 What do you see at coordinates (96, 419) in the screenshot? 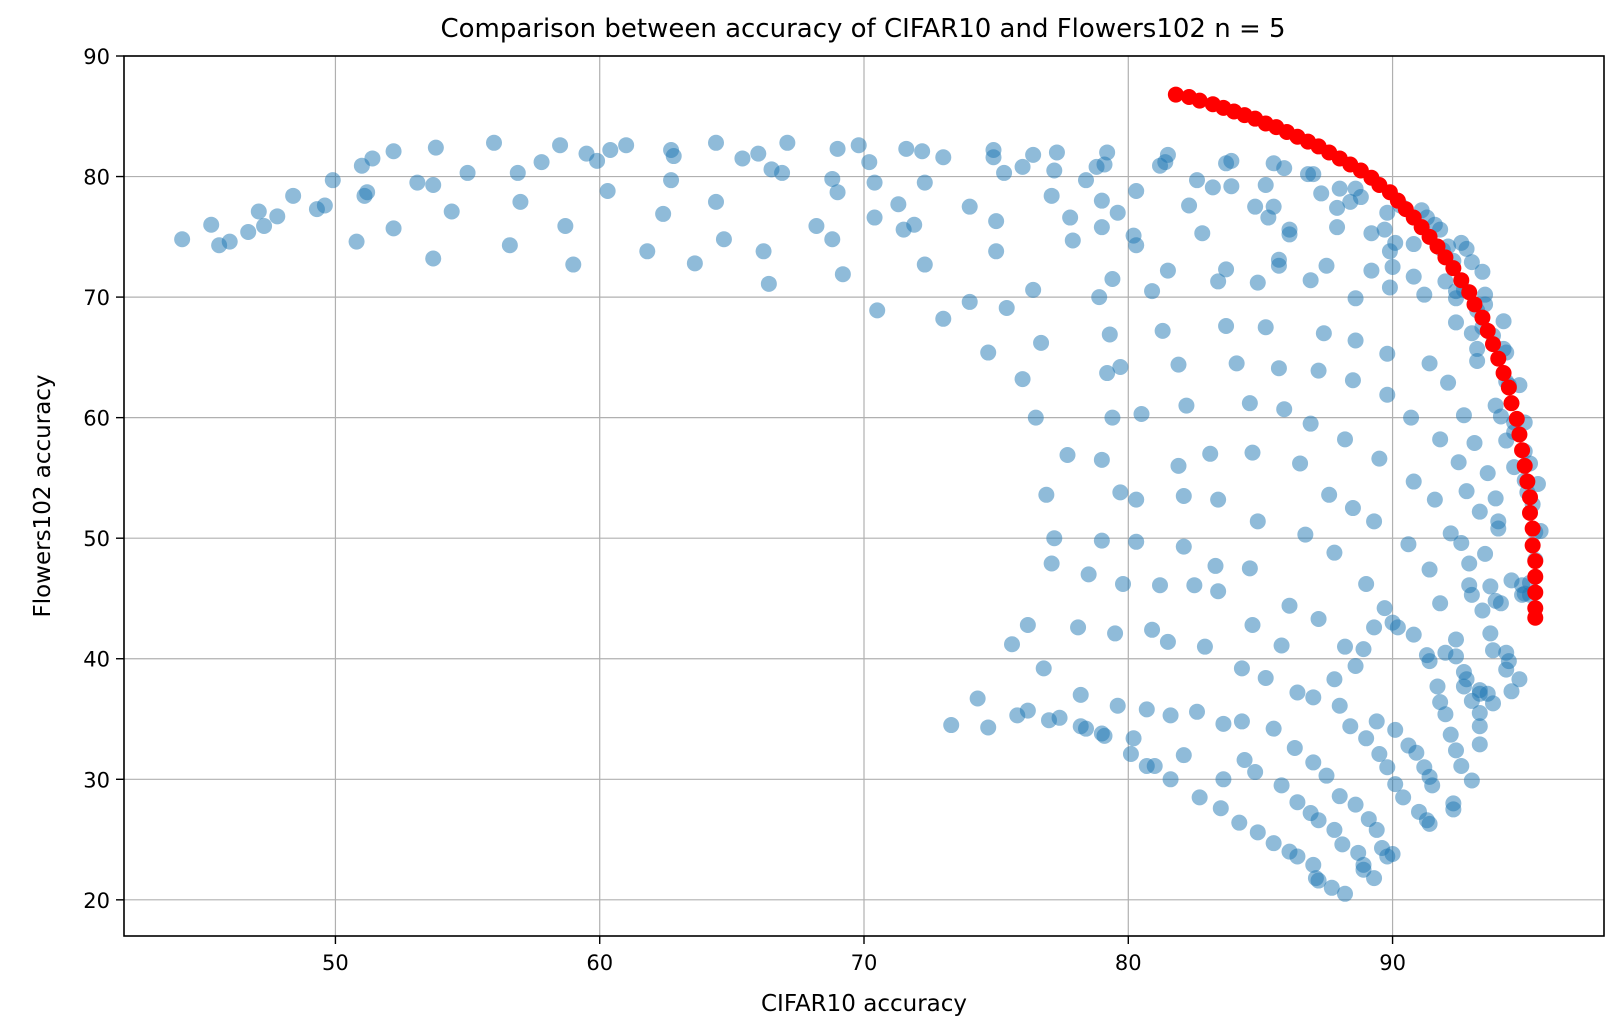
I see `y-tick-label: 60` at bounding box center [96, 419].